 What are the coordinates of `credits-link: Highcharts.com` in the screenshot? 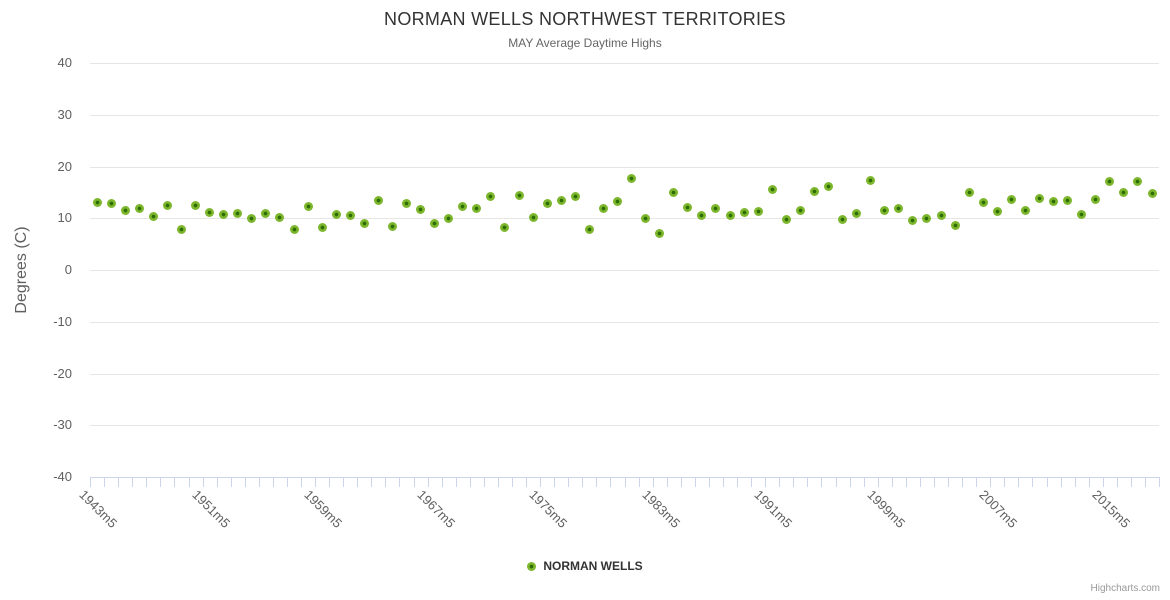 It's located at (1125, 588).